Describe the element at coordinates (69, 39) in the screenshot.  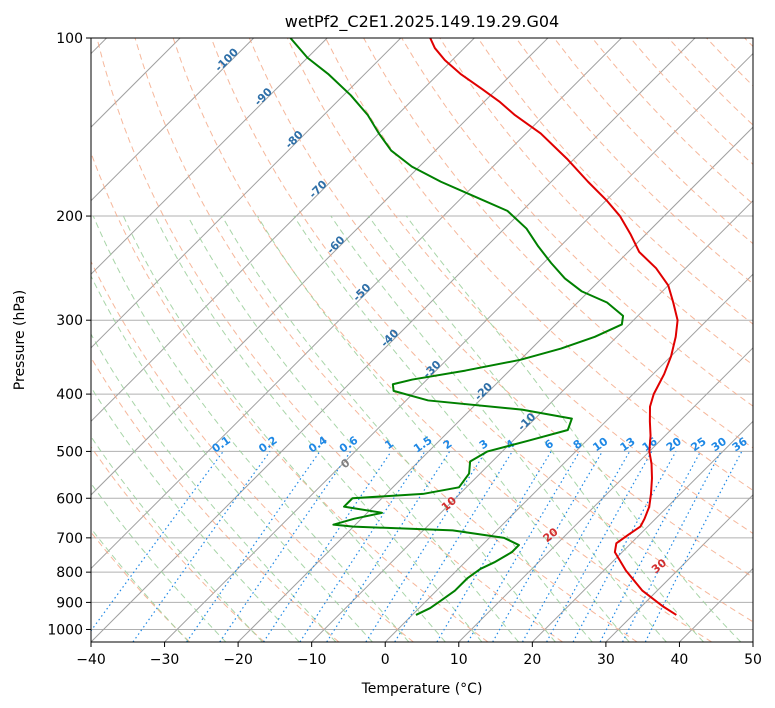
I see `y-tick-label: 100` at that location.